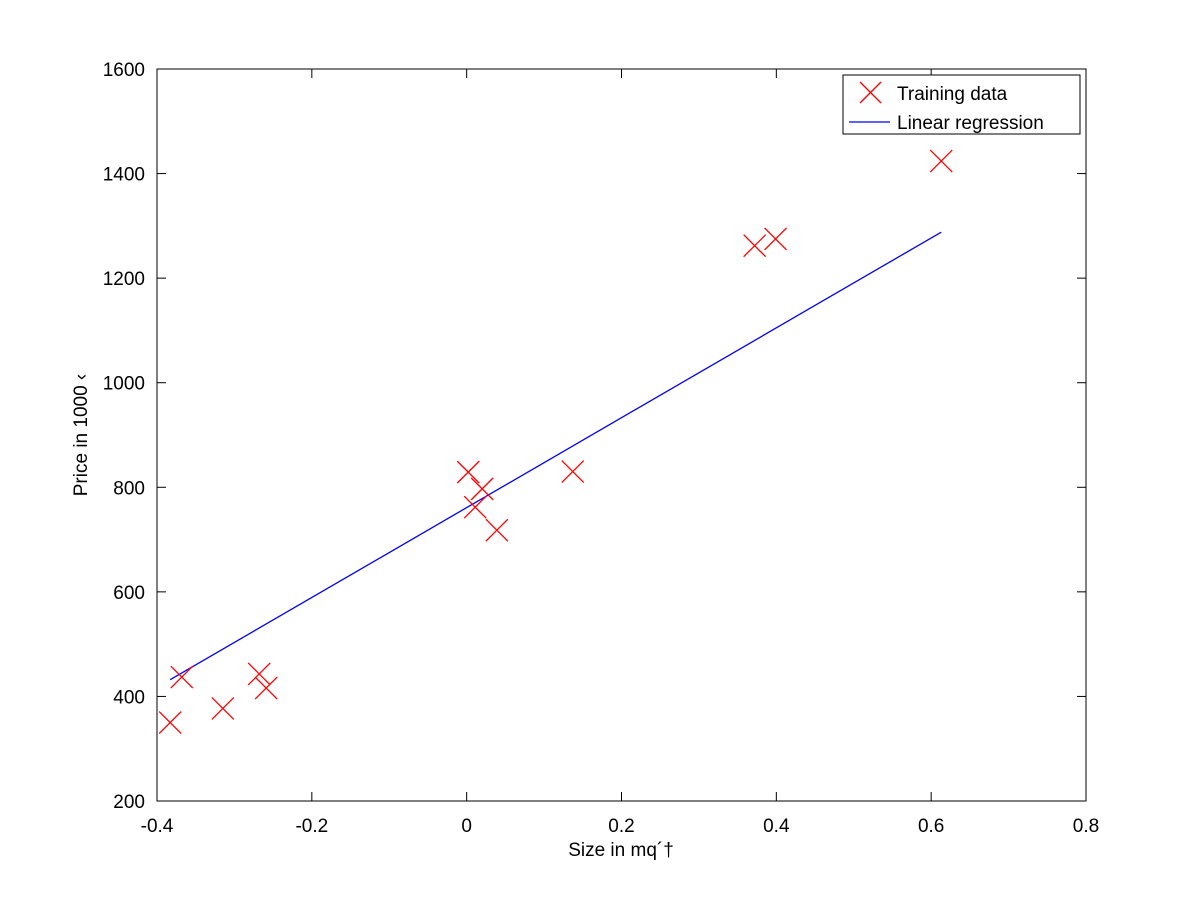 Image resolution: width=1200 pixels, height=902 pixels. Describe the element at coordinates (129, 593) in the screenshot. I see `y-tick-label: 600` at that location.